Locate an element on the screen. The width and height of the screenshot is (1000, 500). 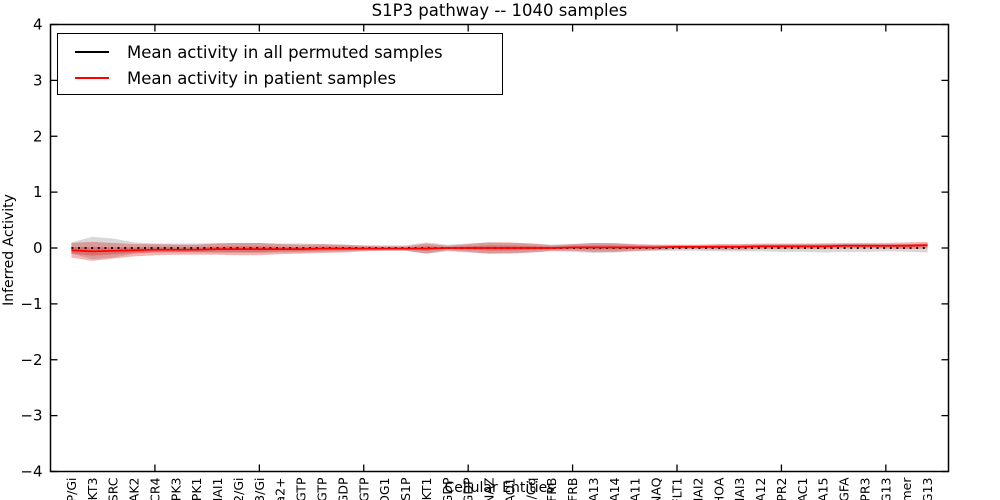
entity-label: S1PR2 is located at coordinates (781, 489).